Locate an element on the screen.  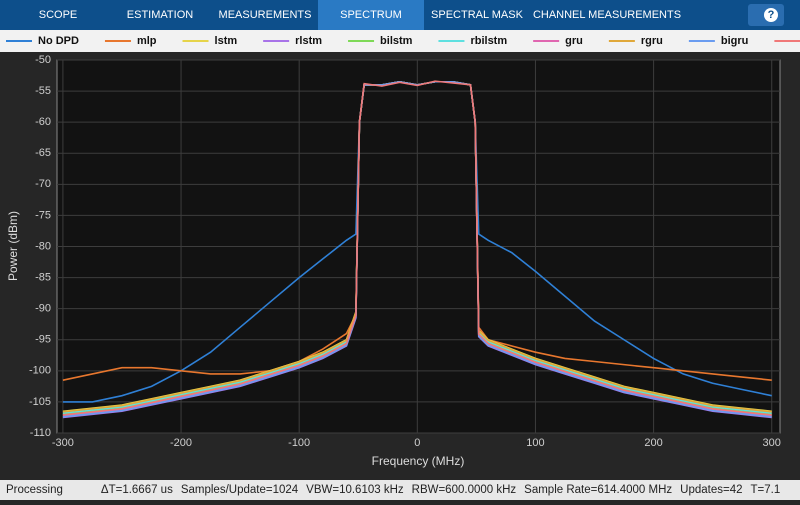
y-tick-label: -95 is located at coordinates (43, 340).